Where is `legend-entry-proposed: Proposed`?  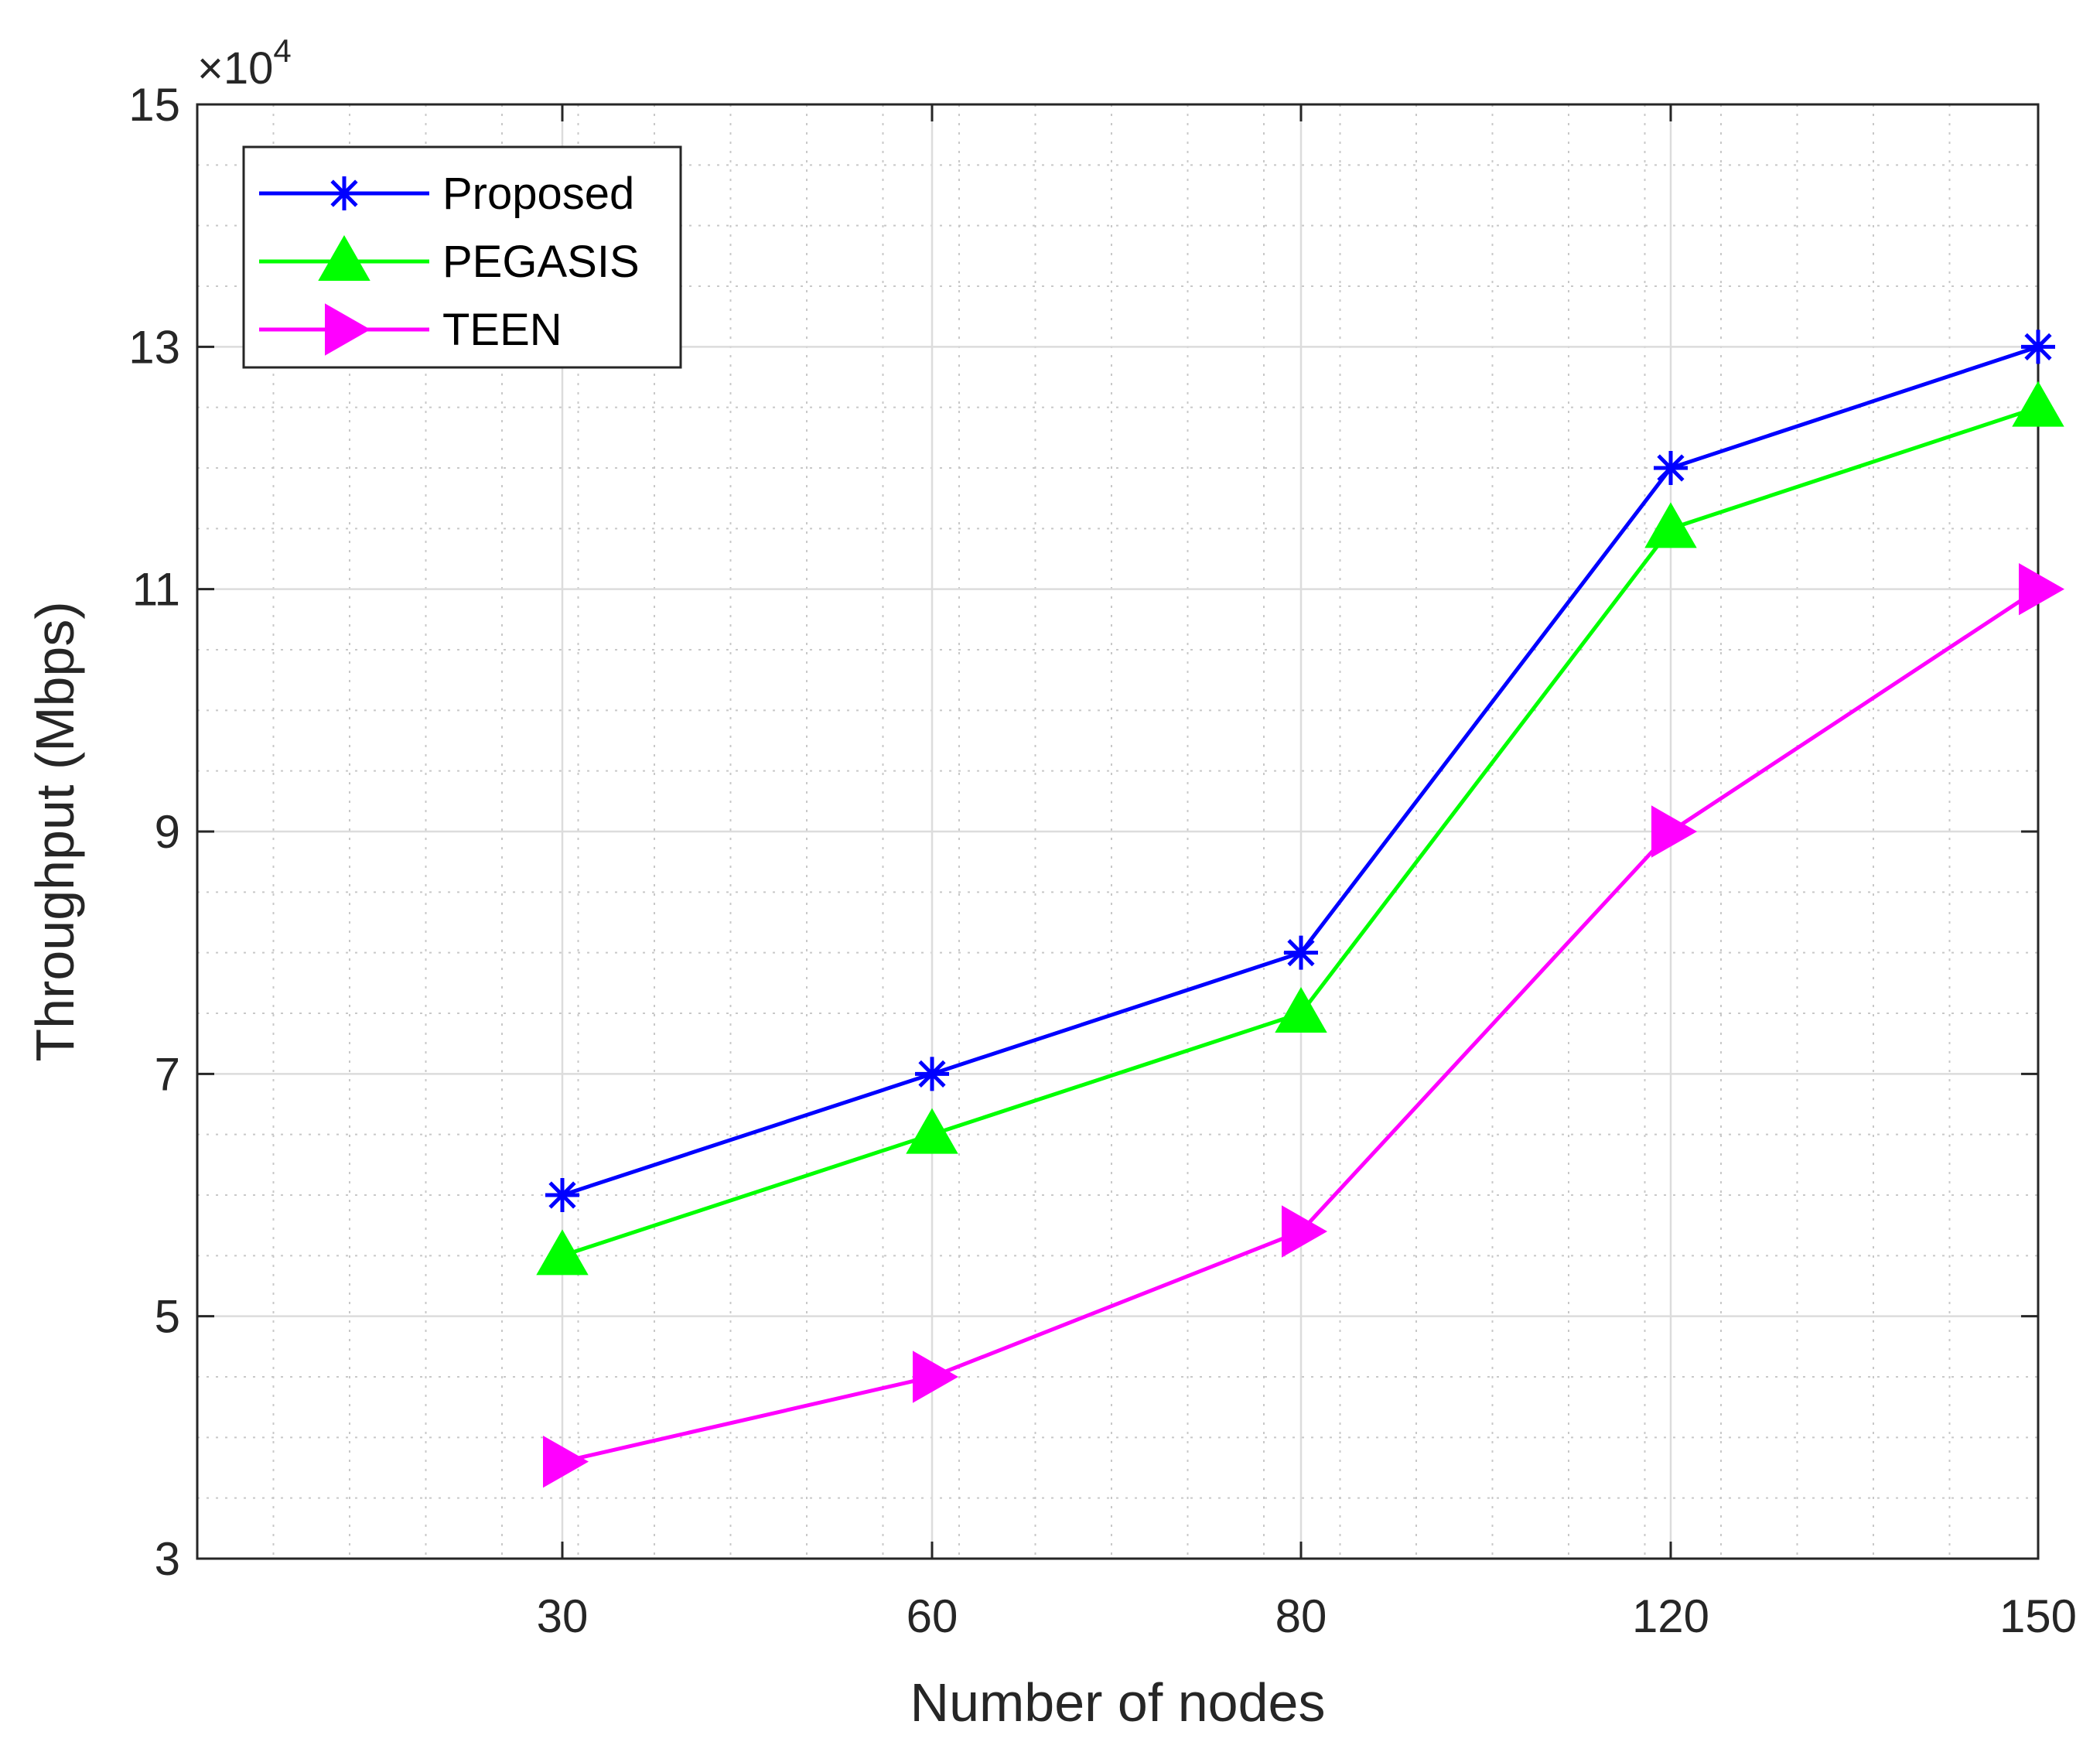
legend-entry-proposed: Proposed is located at coordinates (447, 194).